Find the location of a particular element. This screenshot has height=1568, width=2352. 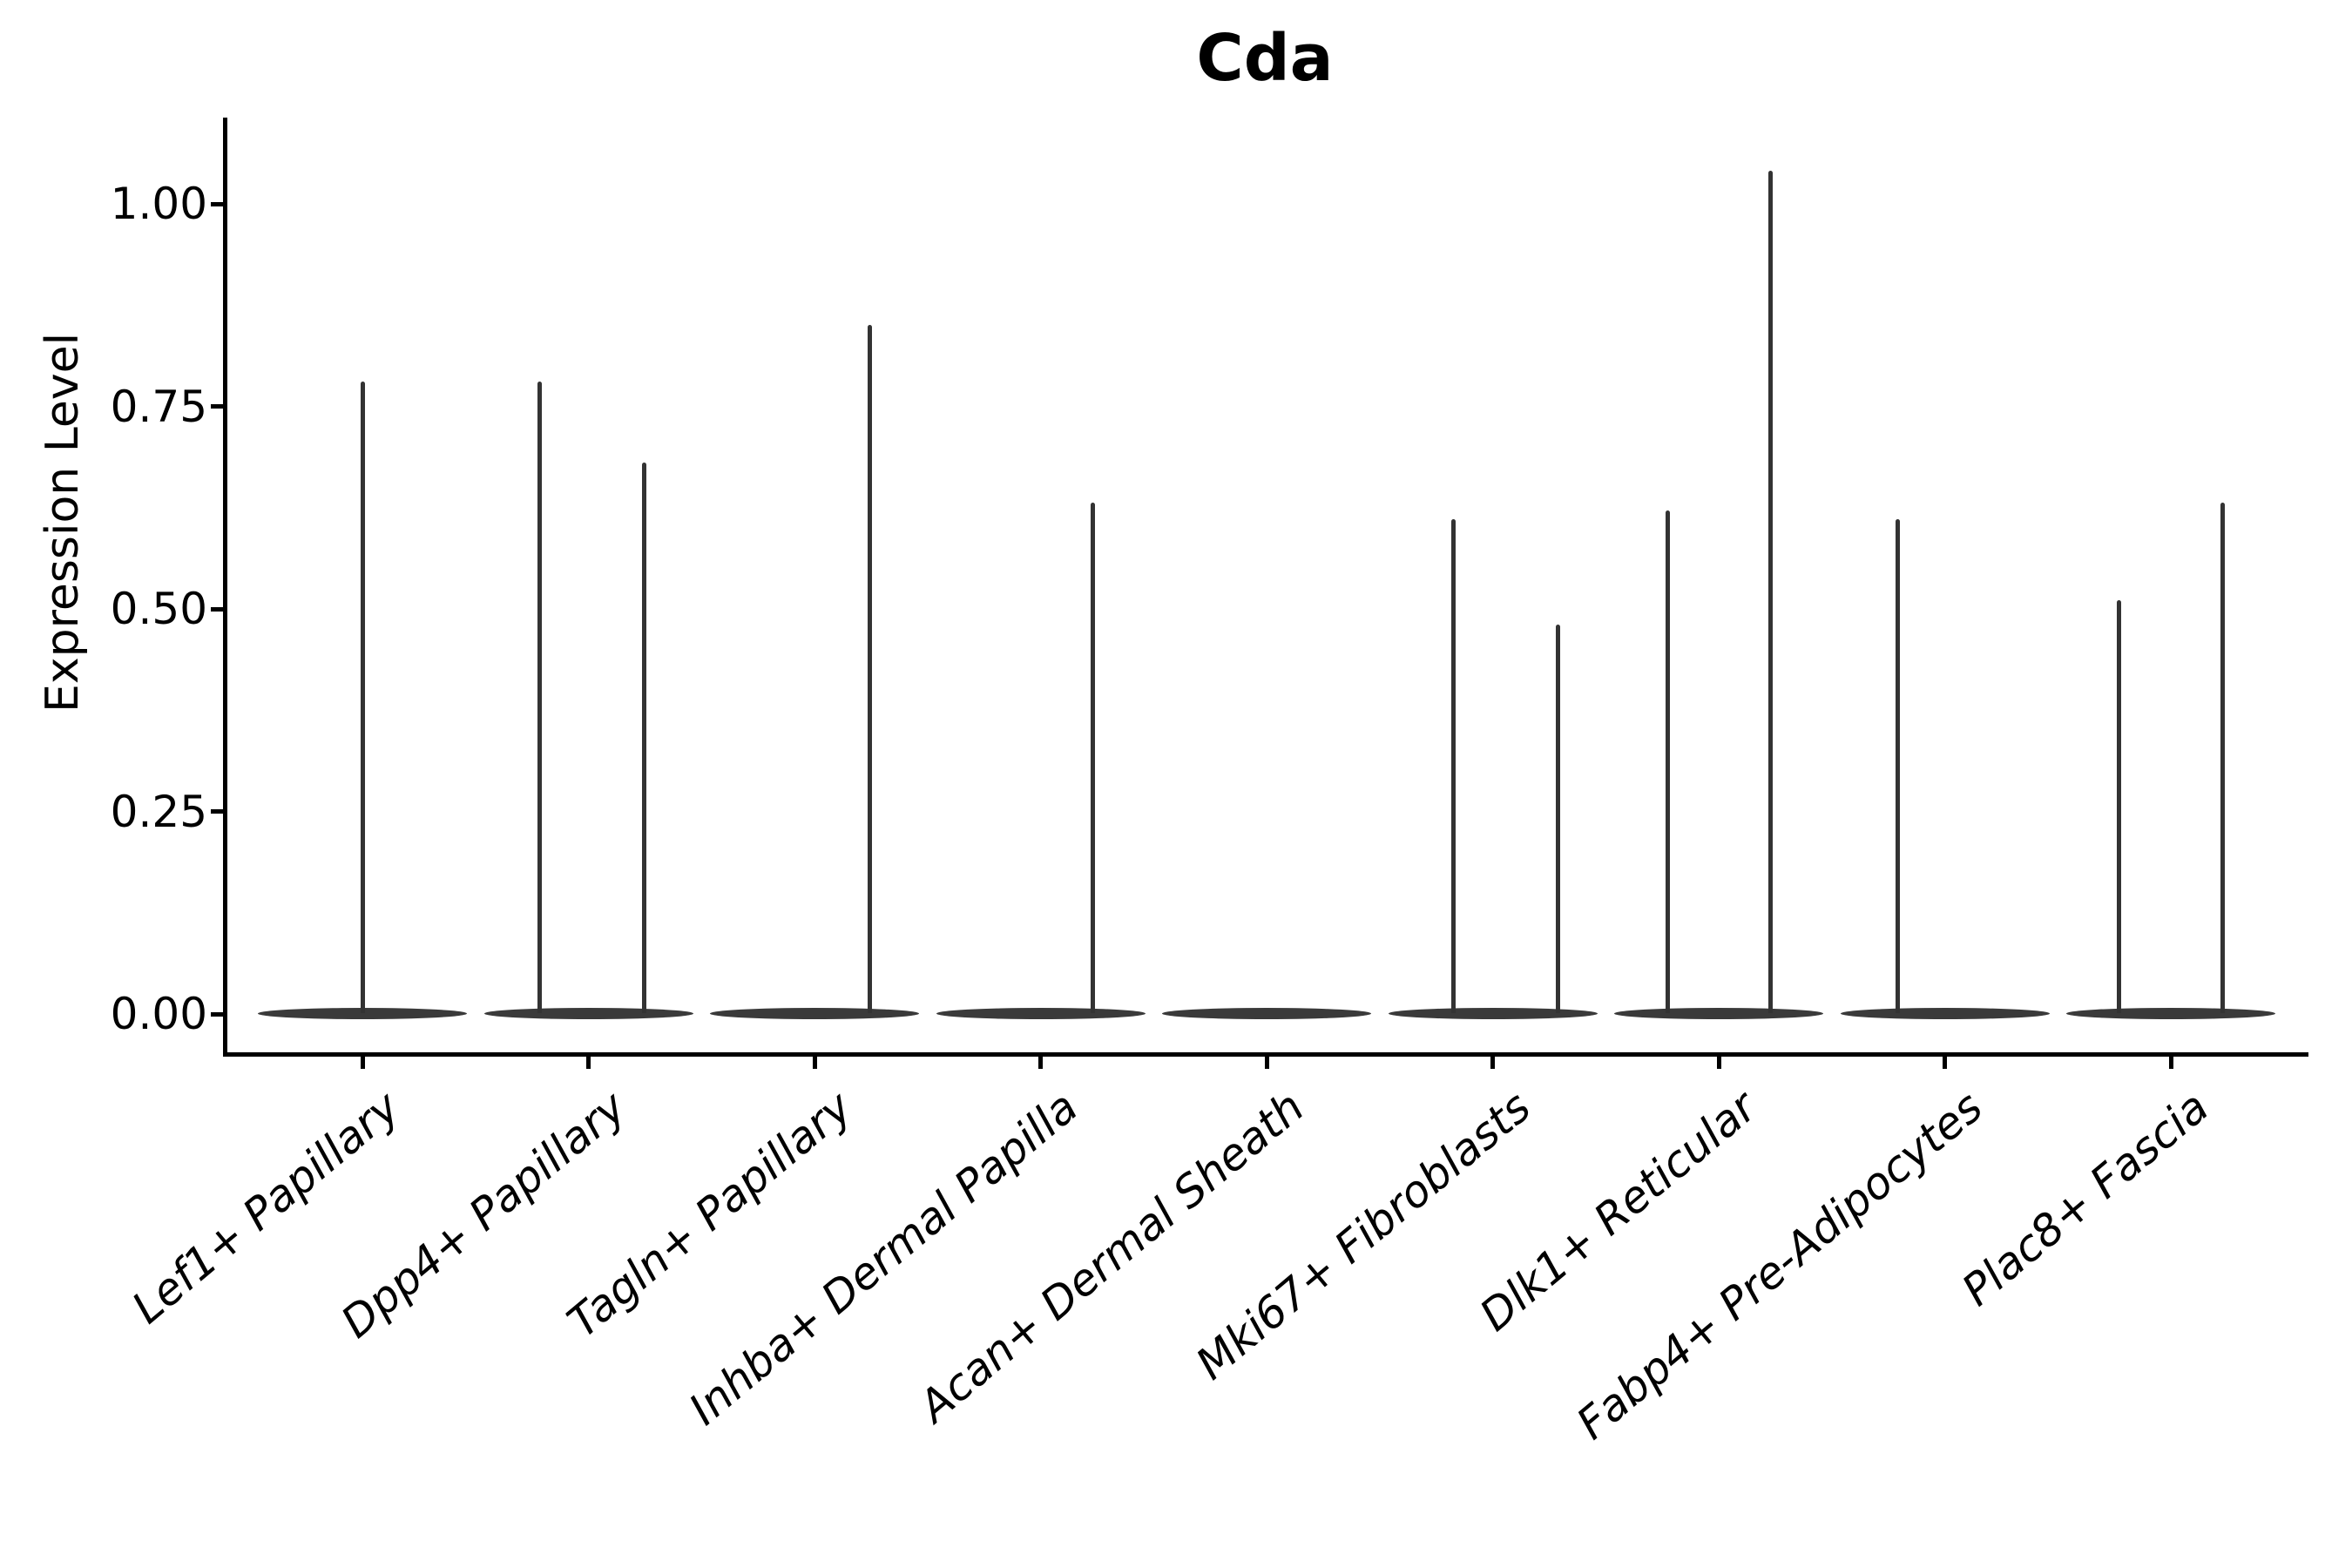

y-tick-label: 0.50 is located at coordinates (158, 609).